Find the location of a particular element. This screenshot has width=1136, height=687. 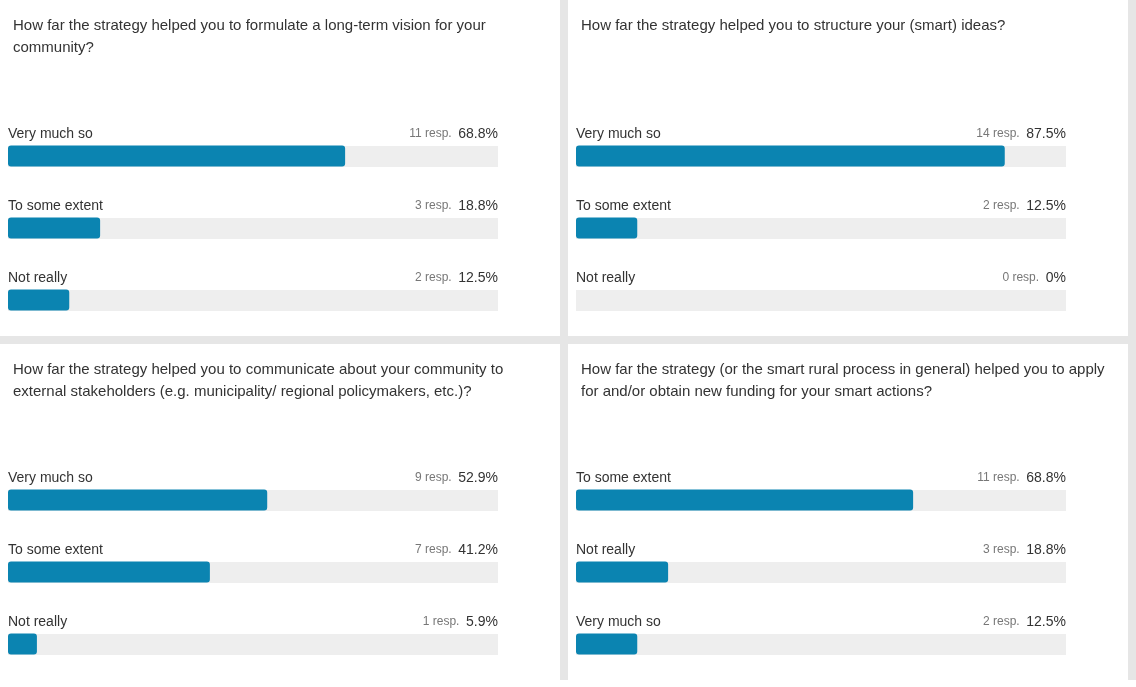

annotation: 1 resp. is located at coordinates (441, 620).